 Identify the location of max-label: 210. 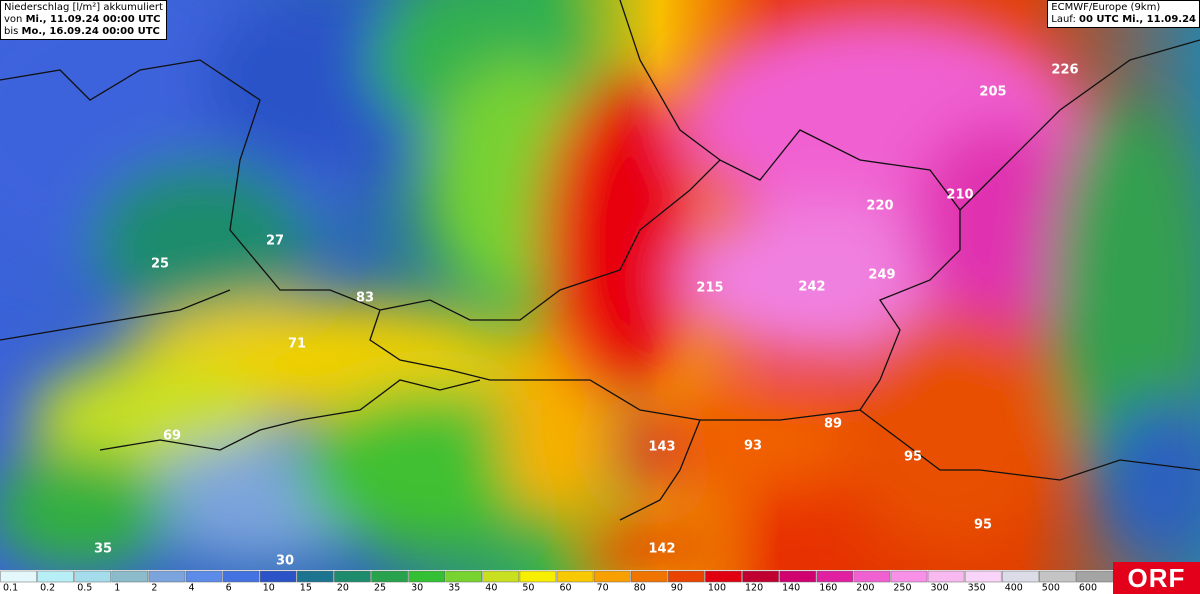
(959, 195).